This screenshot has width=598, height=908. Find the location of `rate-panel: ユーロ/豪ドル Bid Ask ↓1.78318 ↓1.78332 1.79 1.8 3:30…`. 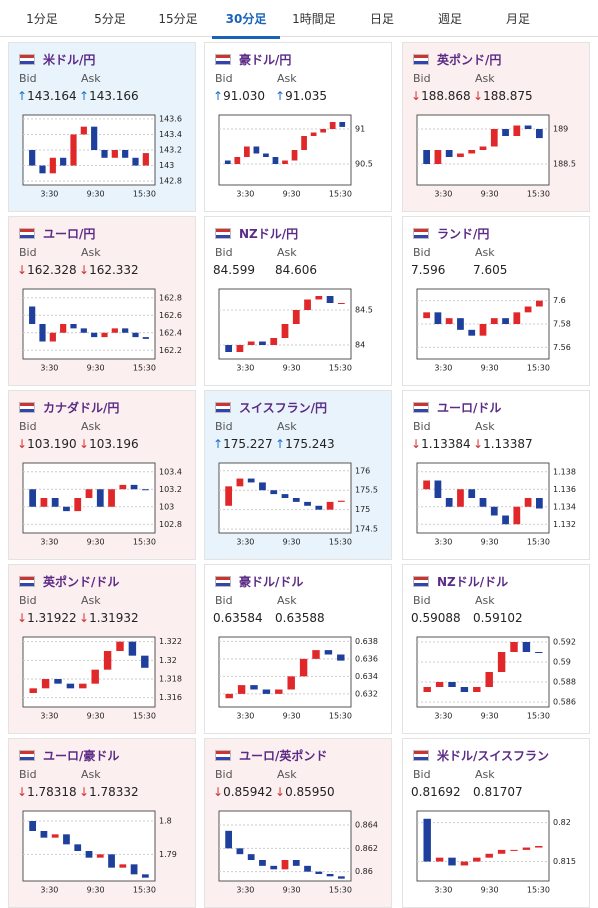

rate-panel: ユーロ/豪ドル Bid Ask ↓1.78318 ↓1.78332 1.79 1.8 3:30… is located at coordinates (102, 823).